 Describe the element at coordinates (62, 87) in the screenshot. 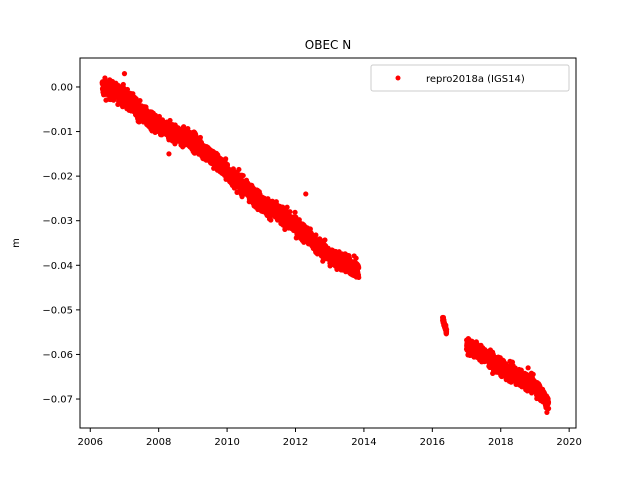

I see `y-tick-label: 0.00` at that location.